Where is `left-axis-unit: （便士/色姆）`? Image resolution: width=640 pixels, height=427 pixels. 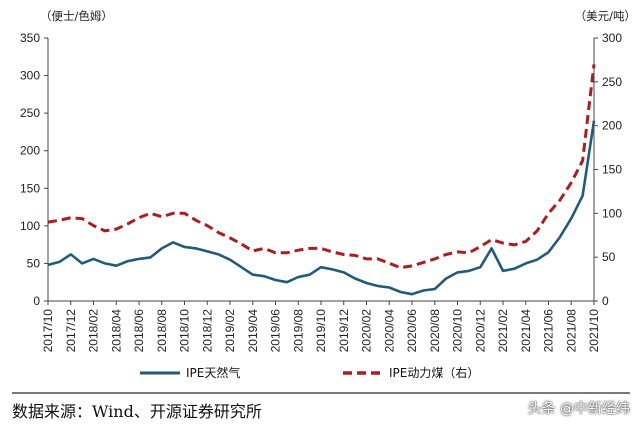 left-axis-unit: （便士/色姆） is located at coordinates (76, 16).